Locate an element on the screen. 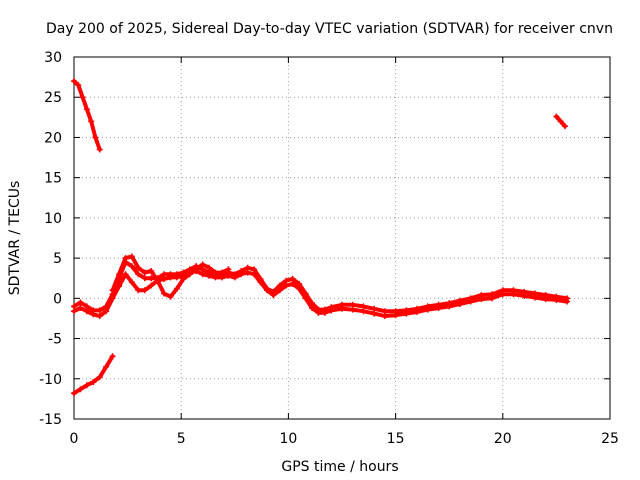  x-axis-label: GPS time / hours is located at coordinates (339, 467).